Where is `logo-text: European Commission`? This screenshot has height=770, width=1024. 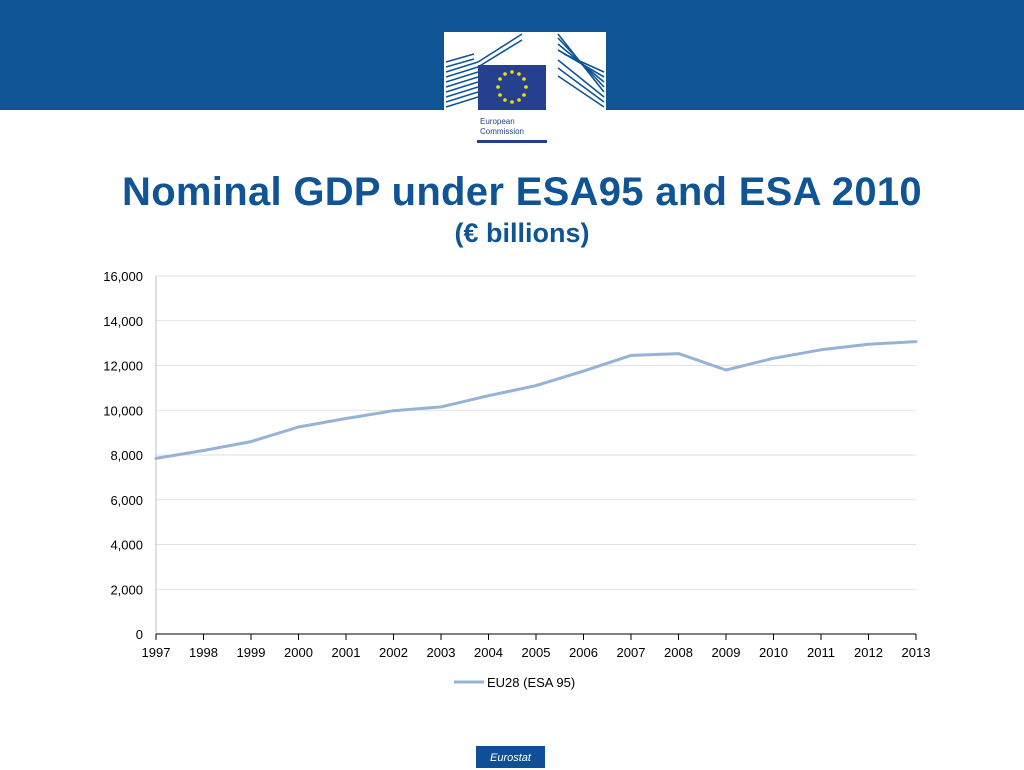
logo-text: European Commission is located at coordinates (502, 127).